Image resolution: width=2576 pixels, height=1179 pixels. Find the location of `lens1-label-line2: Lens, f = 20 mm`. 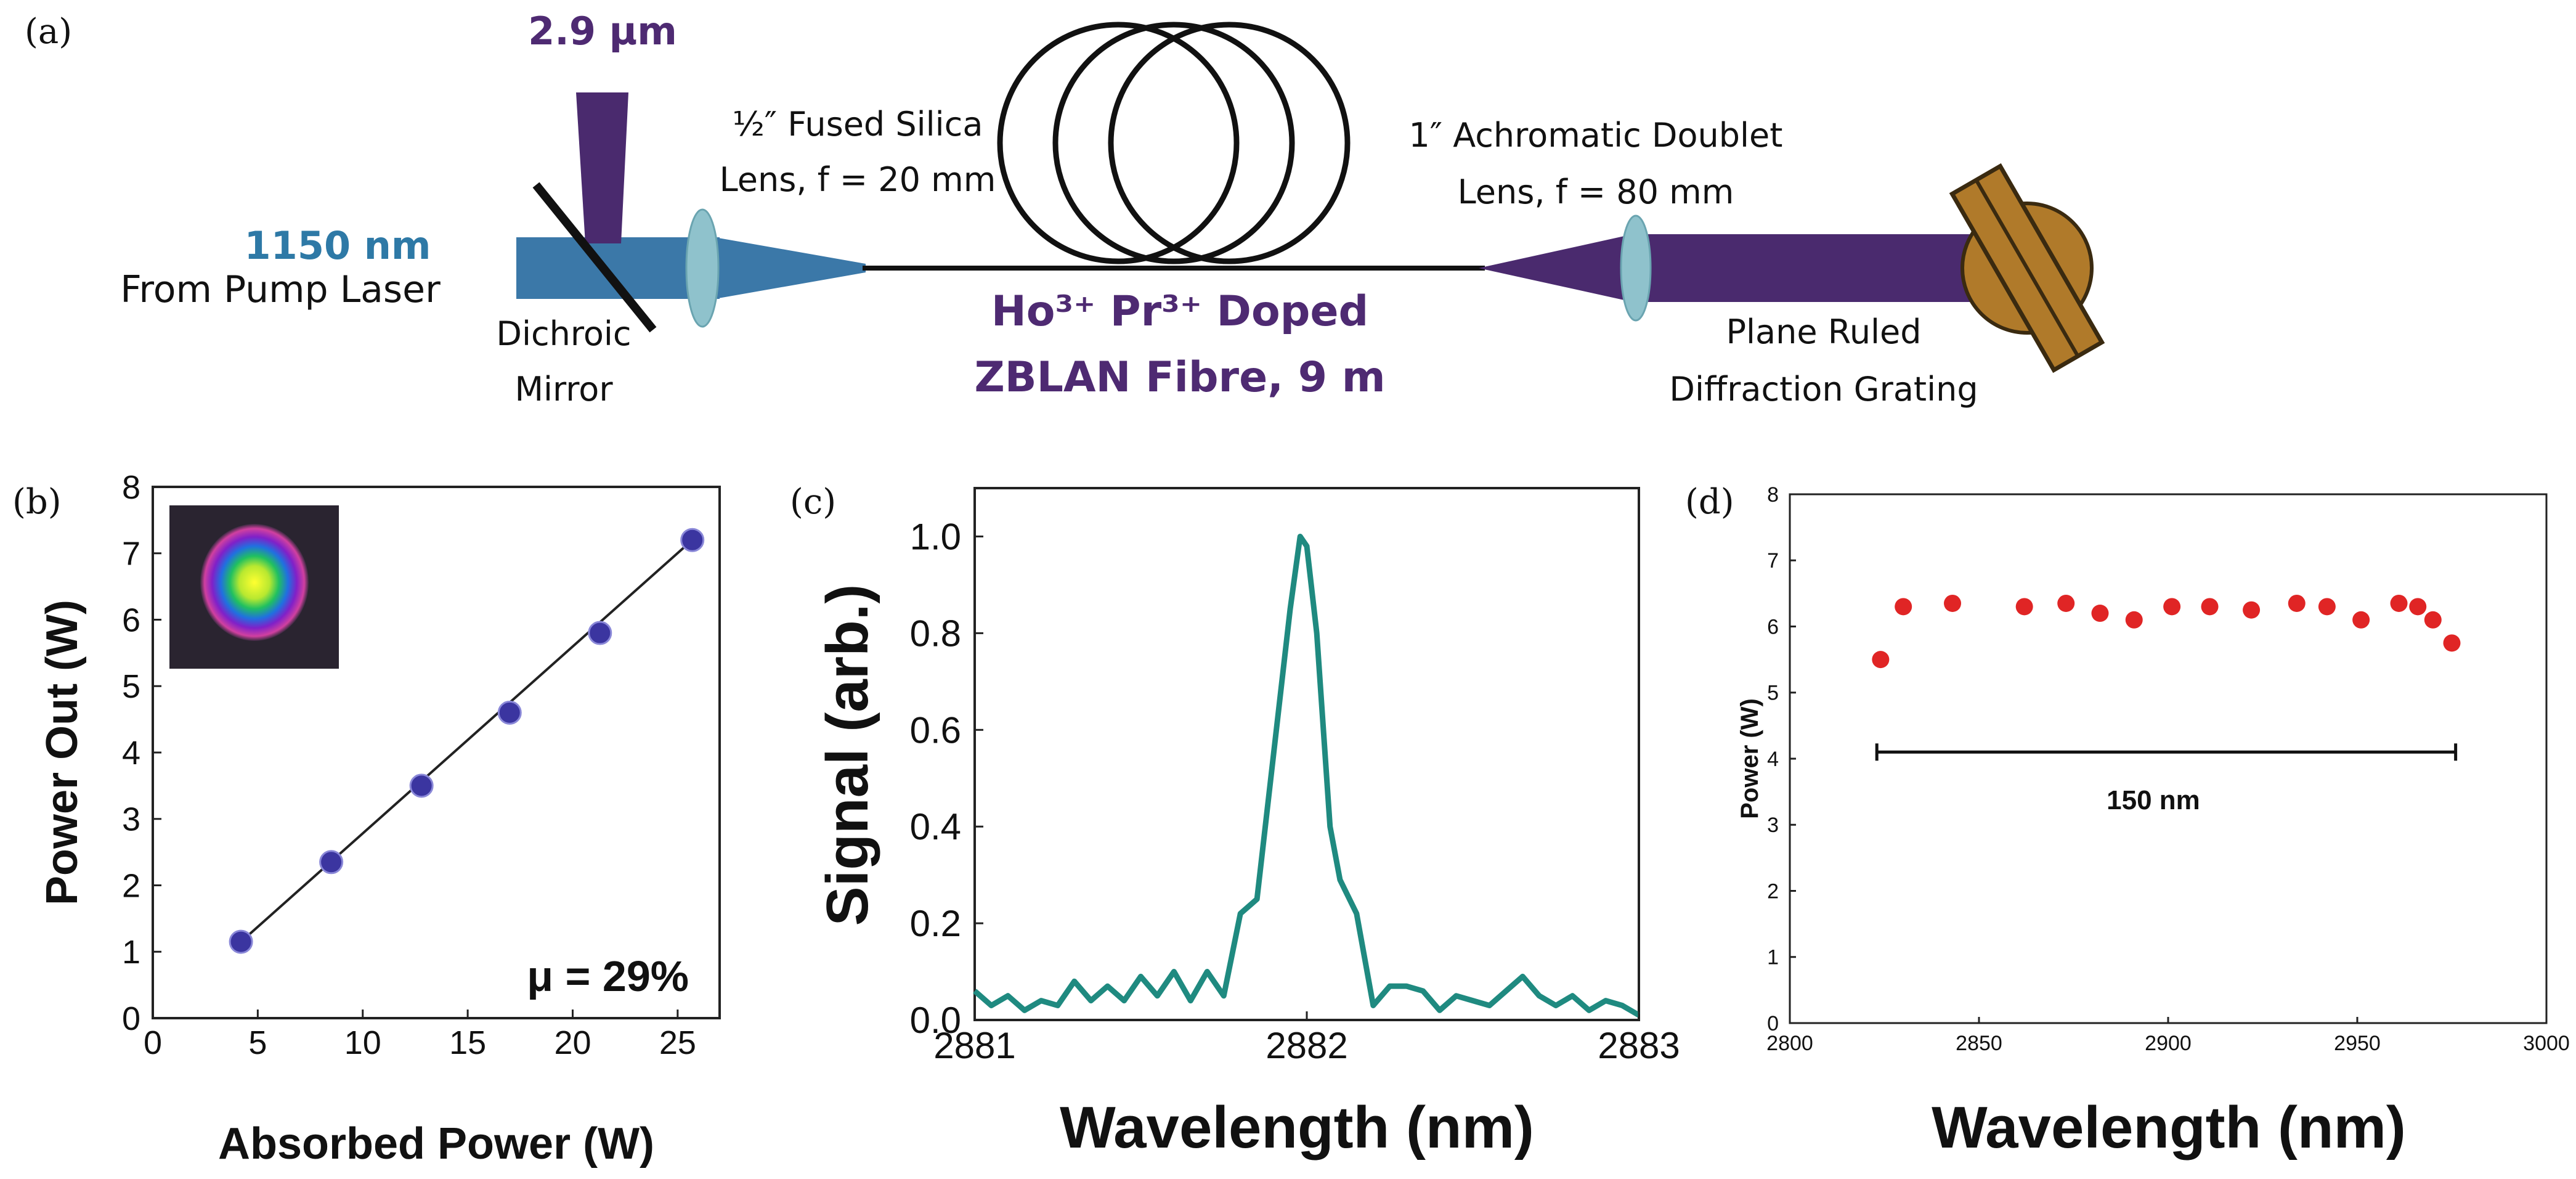

lens1-label-line2: Lens, f = 20 mm is located at coordinates (858, 179).